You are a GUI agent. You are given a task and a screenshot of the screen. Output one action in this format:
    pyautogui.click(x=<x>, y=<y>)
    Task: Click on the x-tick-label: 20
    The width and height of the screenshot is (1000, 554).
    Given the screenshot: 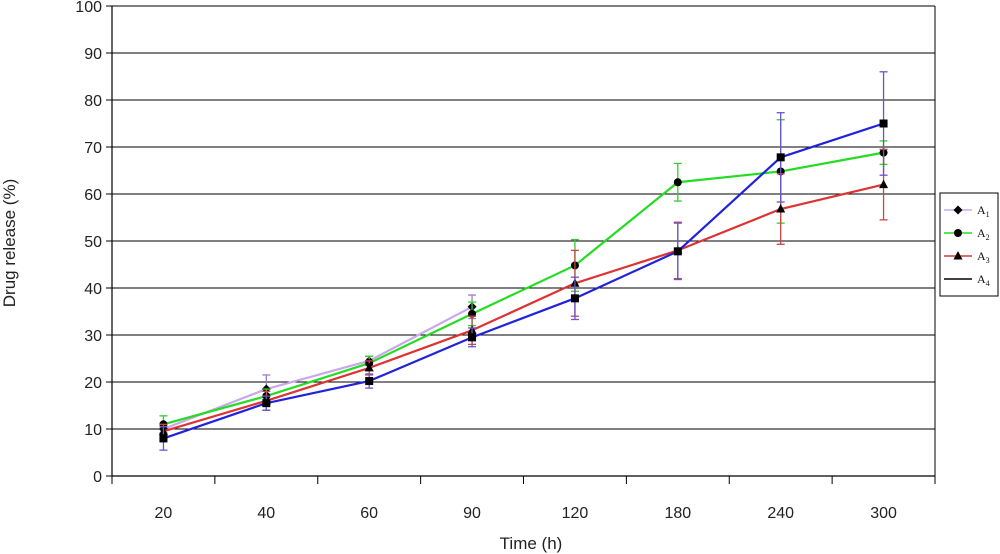 What is the action you would take?
    pyautogui.click(x=164, y=513)
    